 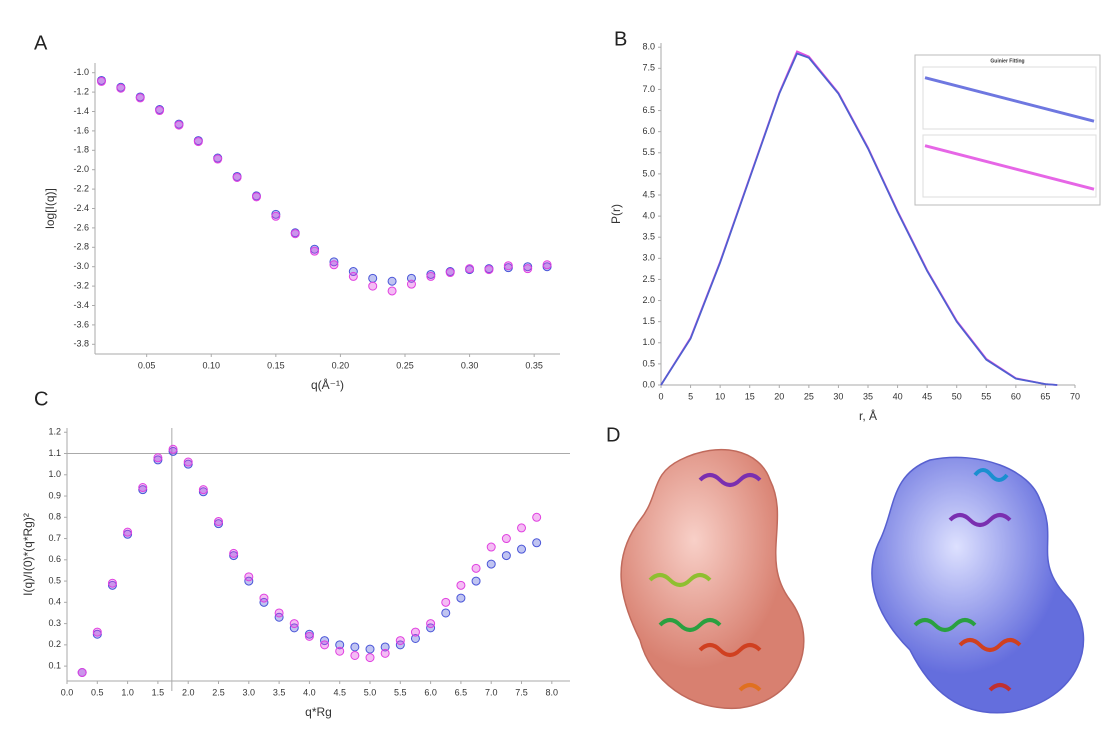 What do you see at coordinates (54, 580) in the screenshot?
I see `y-tick-label: 0.5` at bounding box center [54, 580].